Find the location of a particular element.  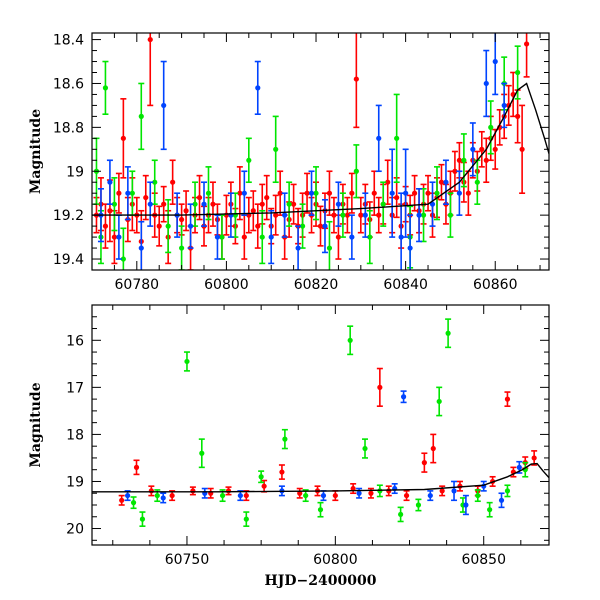

y-tick-label: 16 is located at coordinates (75, 341).